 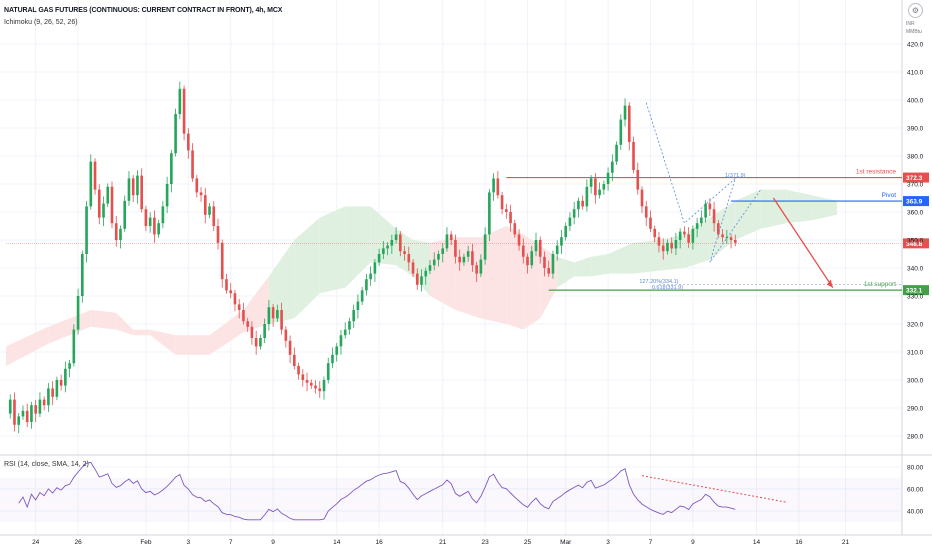 I want to click on price-tick-label: 420.0, so click(x=915, y=45).